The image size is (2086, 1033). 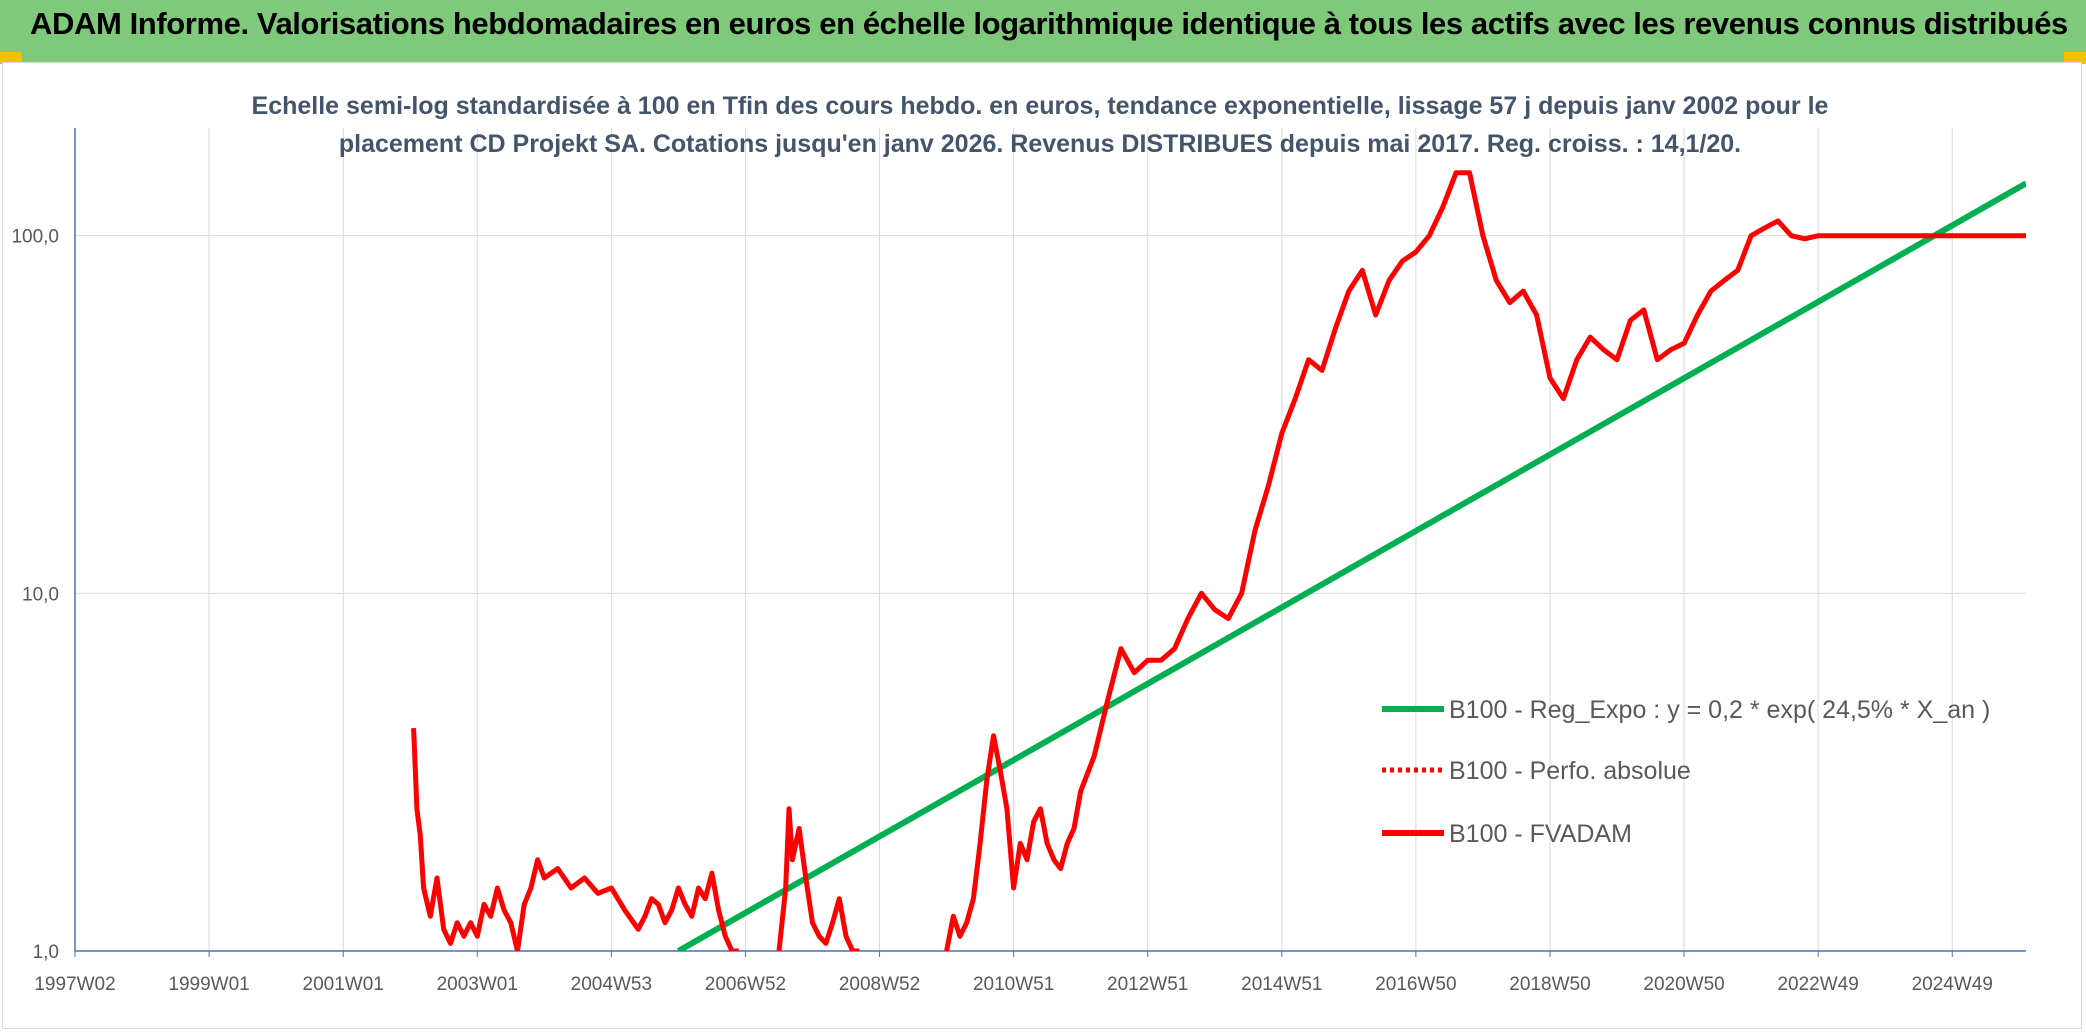 I want to click on x-tick-label-6: 2008W52, so click(x=879, y=984).